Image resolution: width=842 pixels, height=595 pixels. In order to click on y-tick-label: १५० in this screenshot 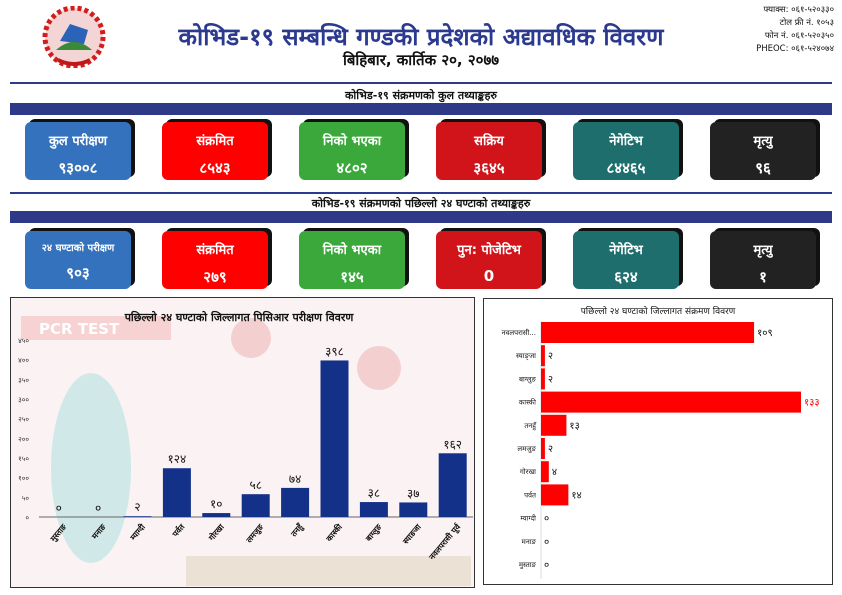, I will do `click(23, 459)`.